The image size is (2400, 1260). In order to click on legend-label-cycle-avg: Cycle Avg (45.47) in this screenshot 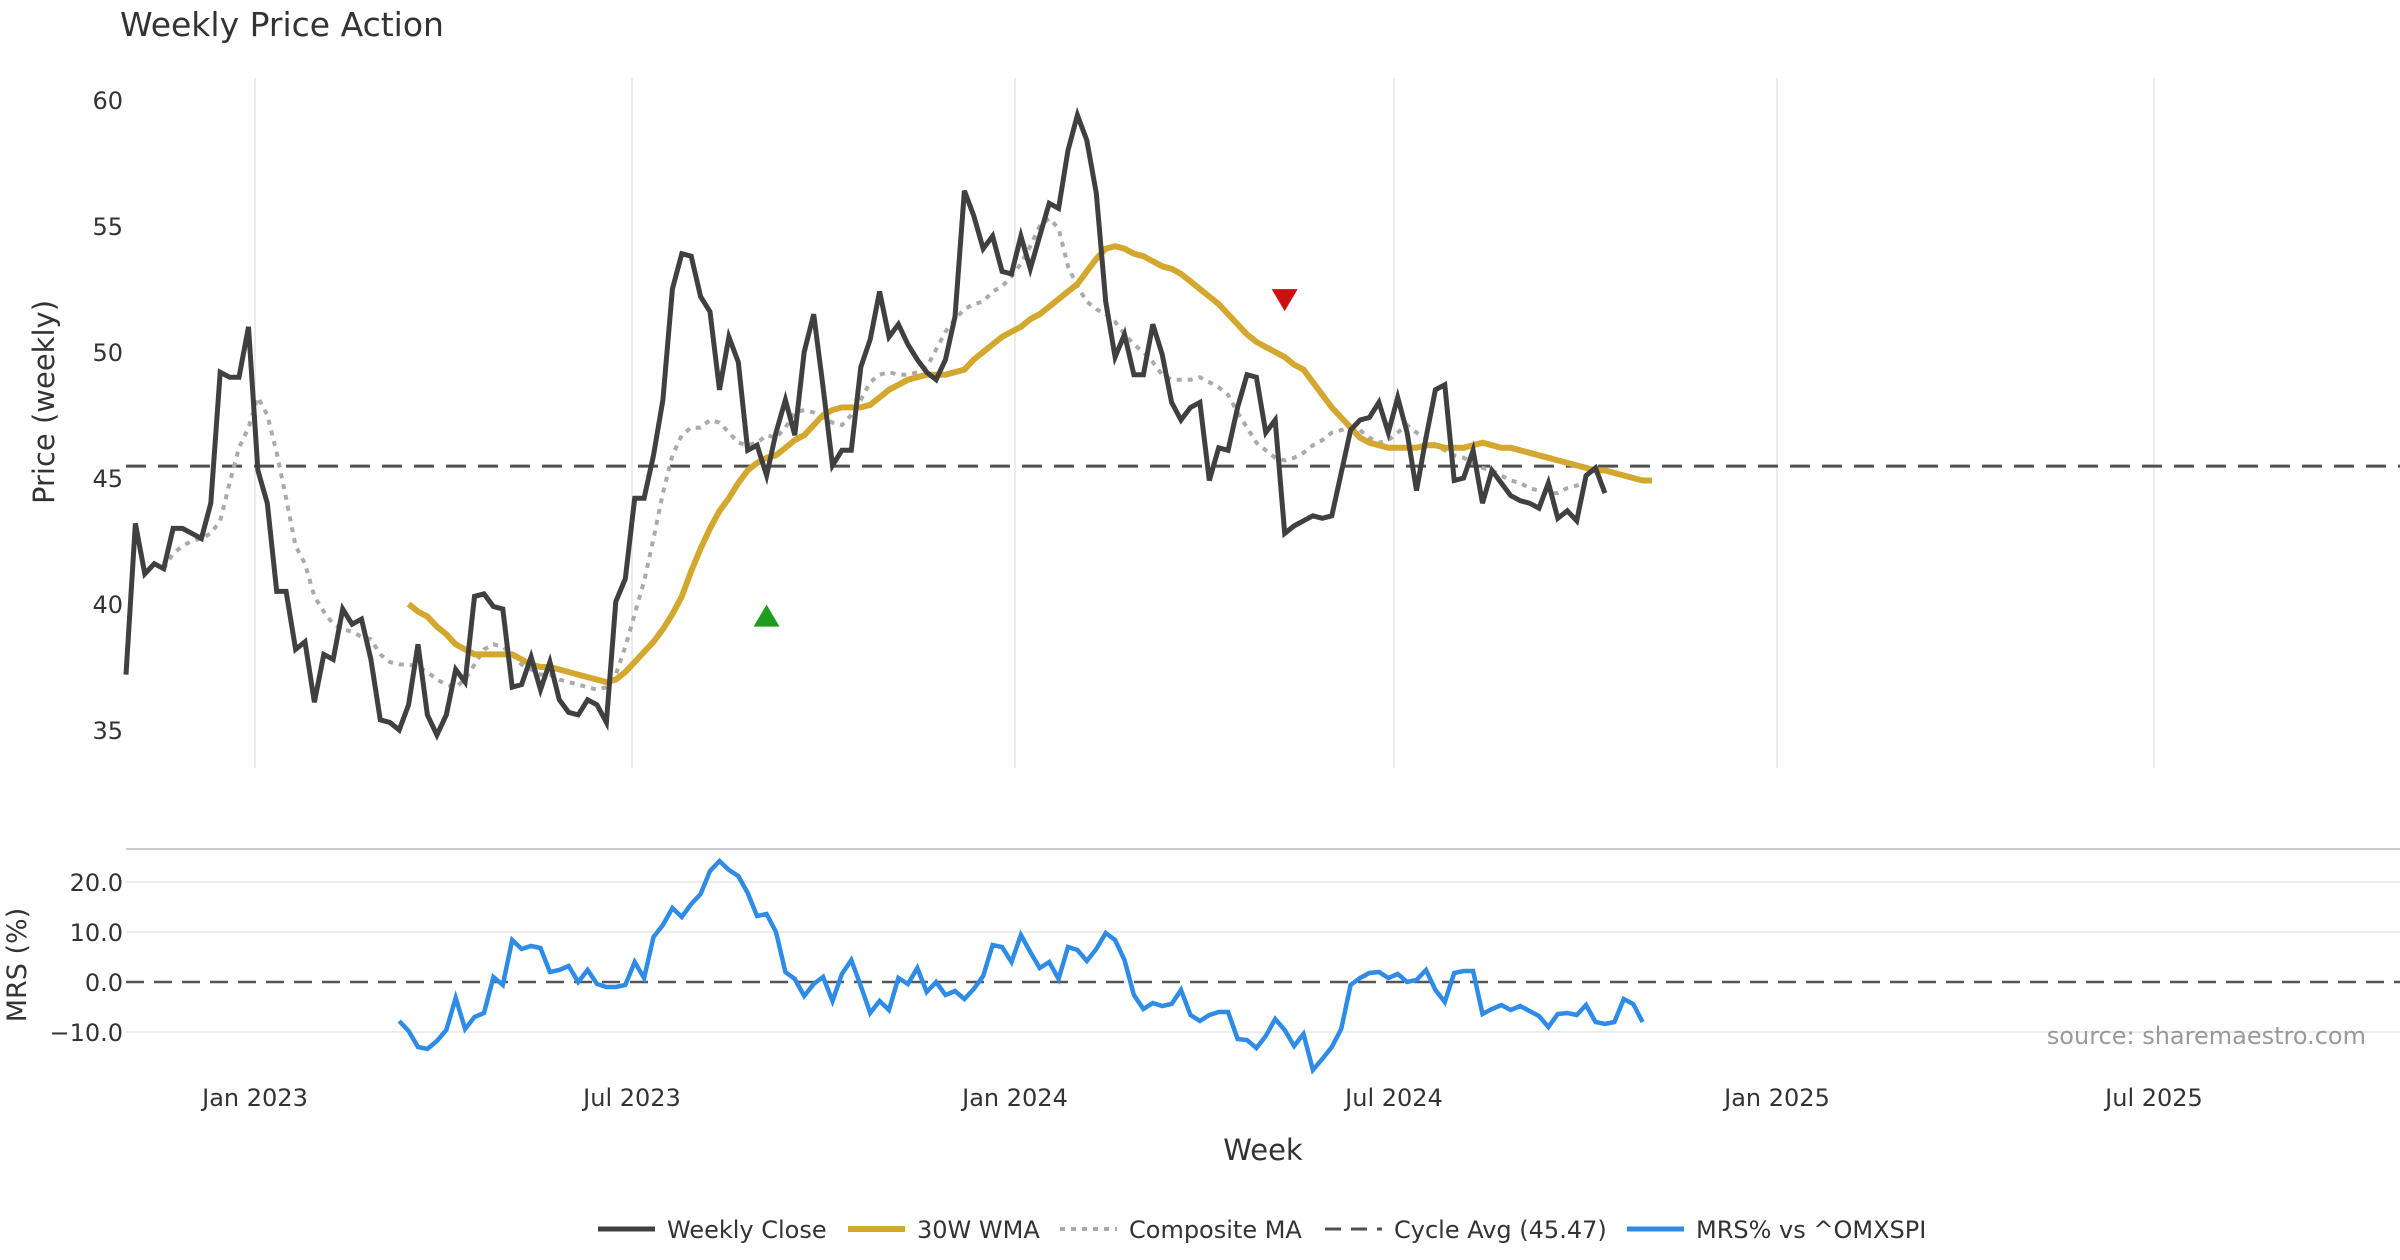, I will do `click(1500, 1230)`.